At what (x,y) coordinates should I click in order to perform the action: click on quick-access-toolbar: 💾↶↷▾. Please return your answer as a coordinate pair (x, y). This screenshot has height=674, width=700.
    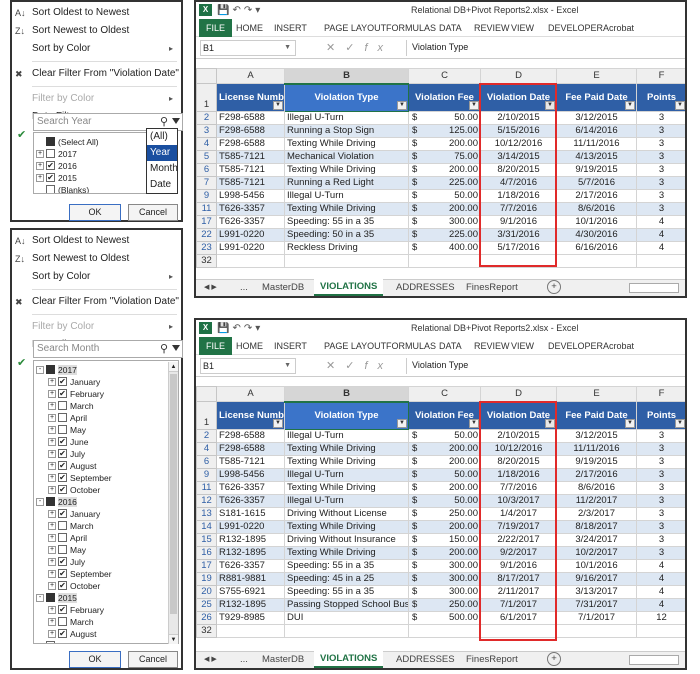
    Looking at the image, I should click on (240, 10).